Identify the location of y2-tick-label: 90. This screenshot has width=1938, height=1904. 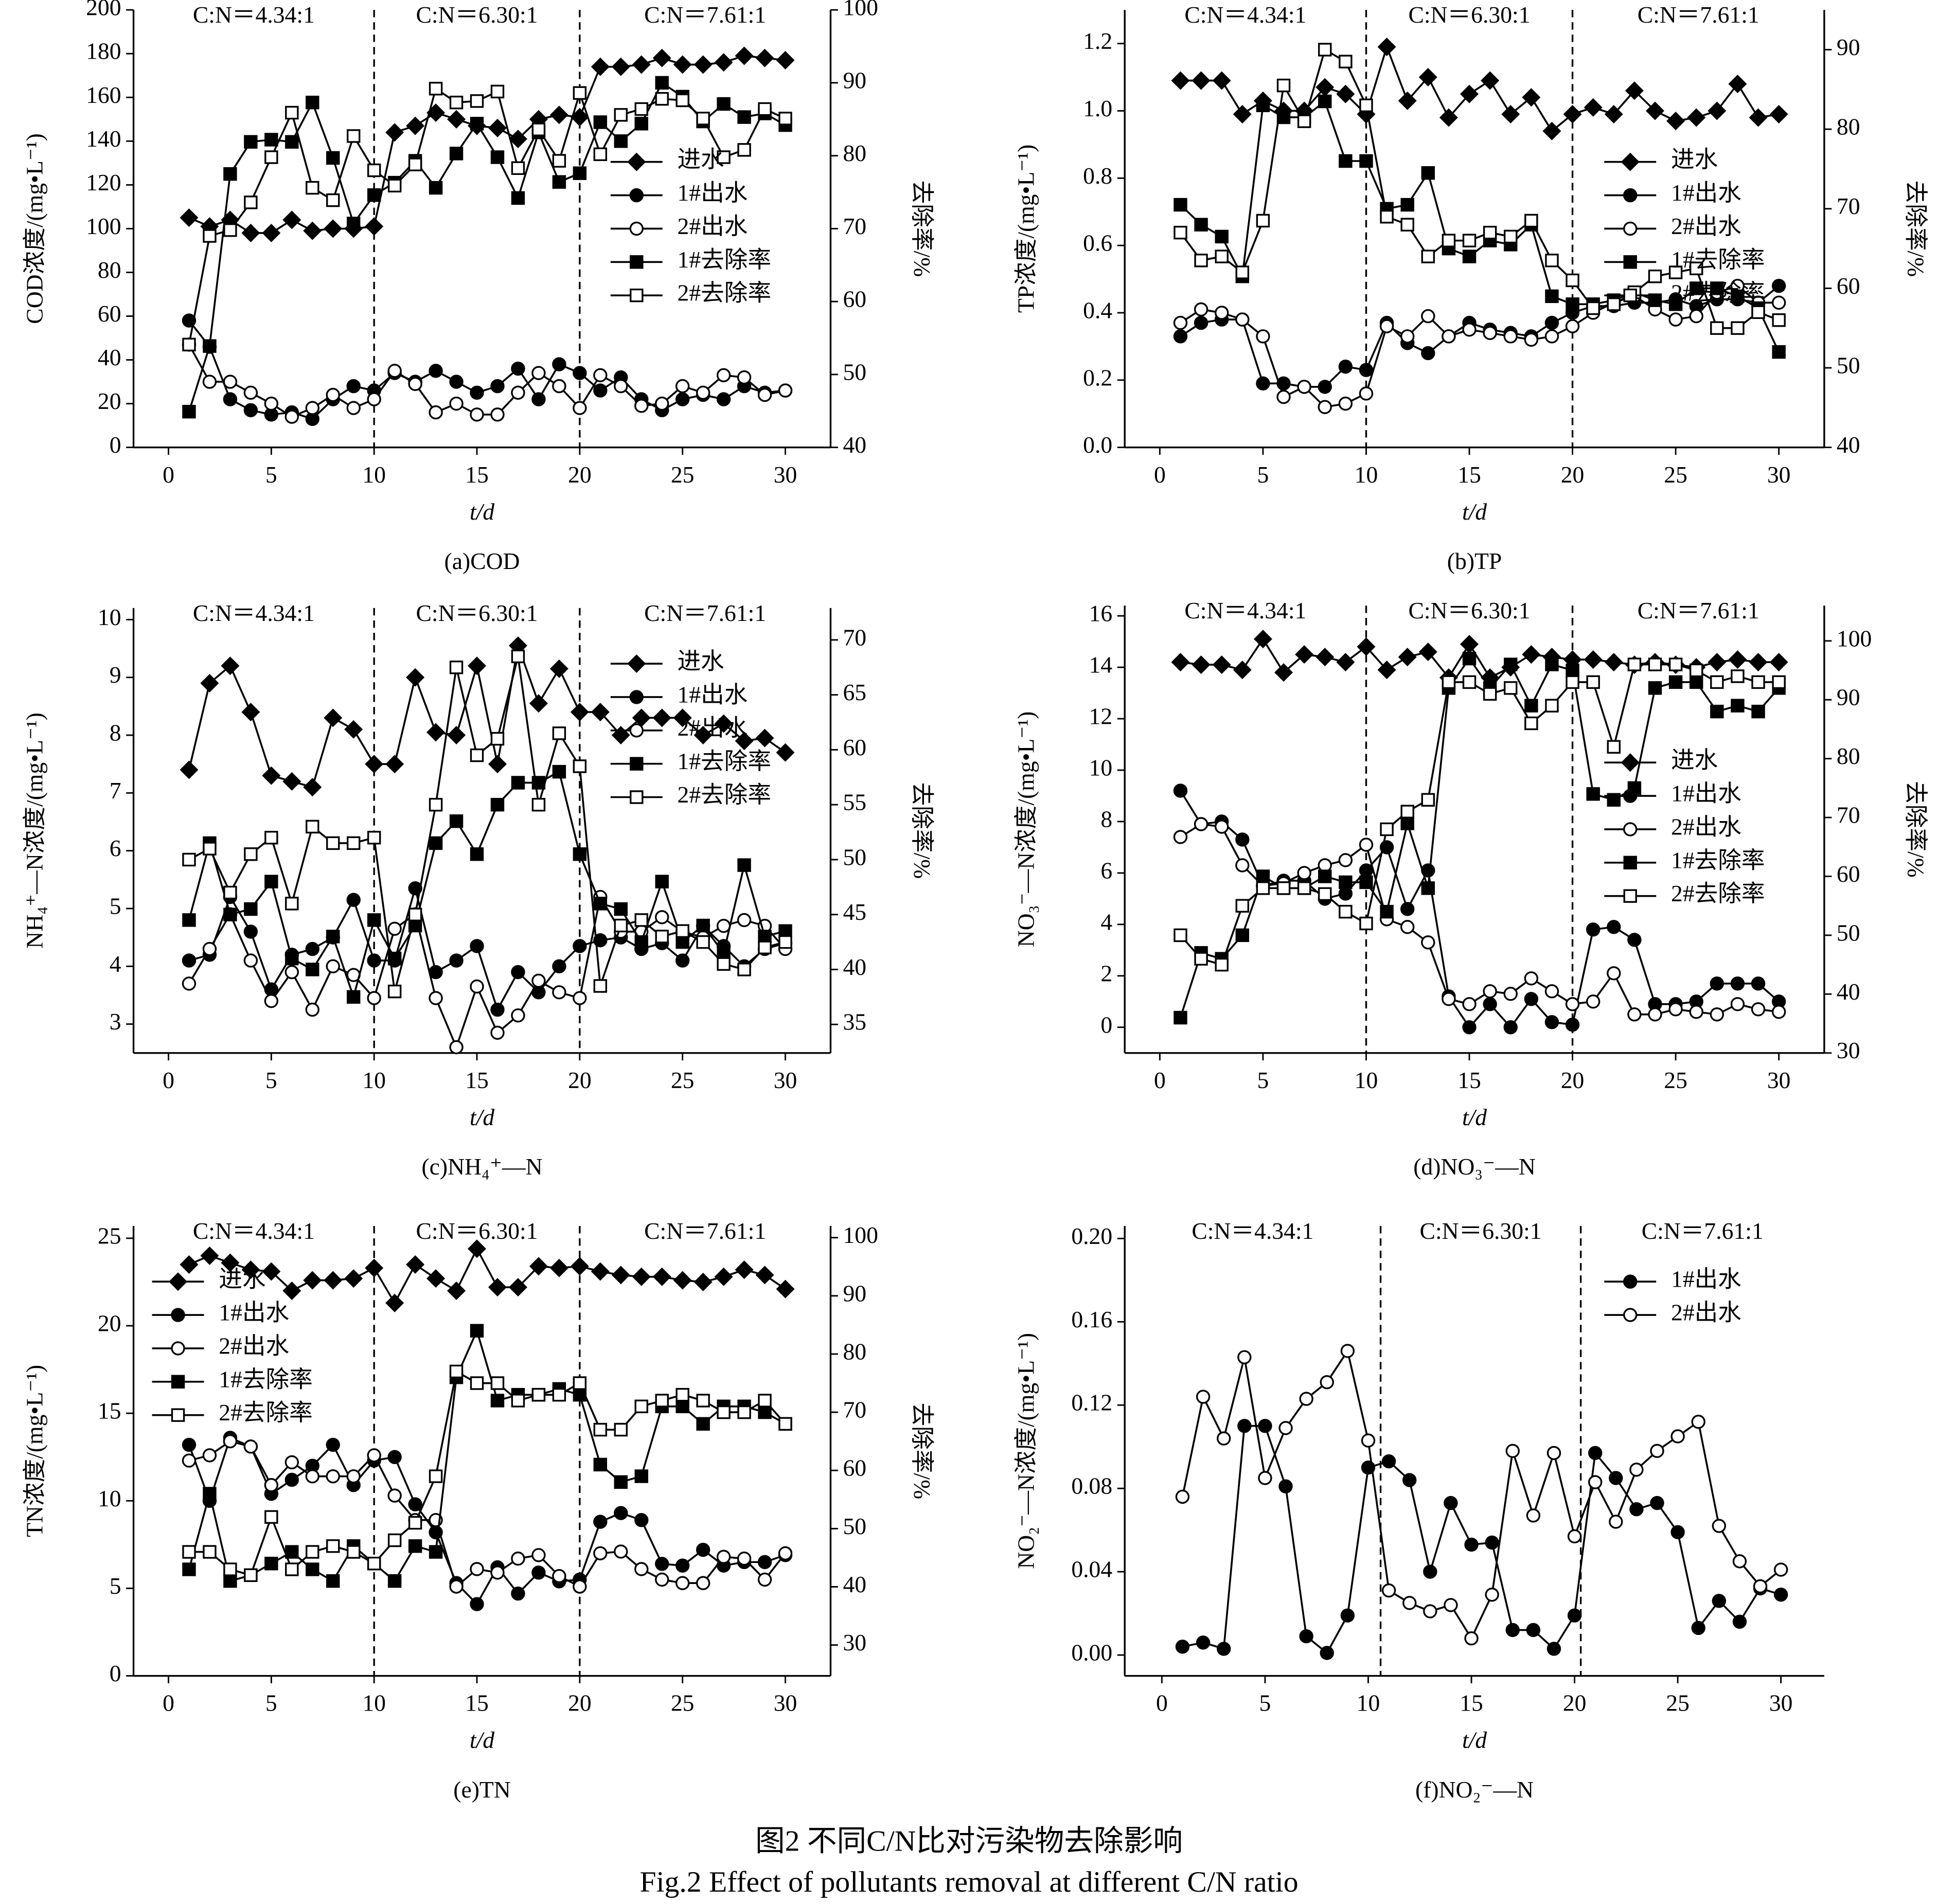
(855, 1293).